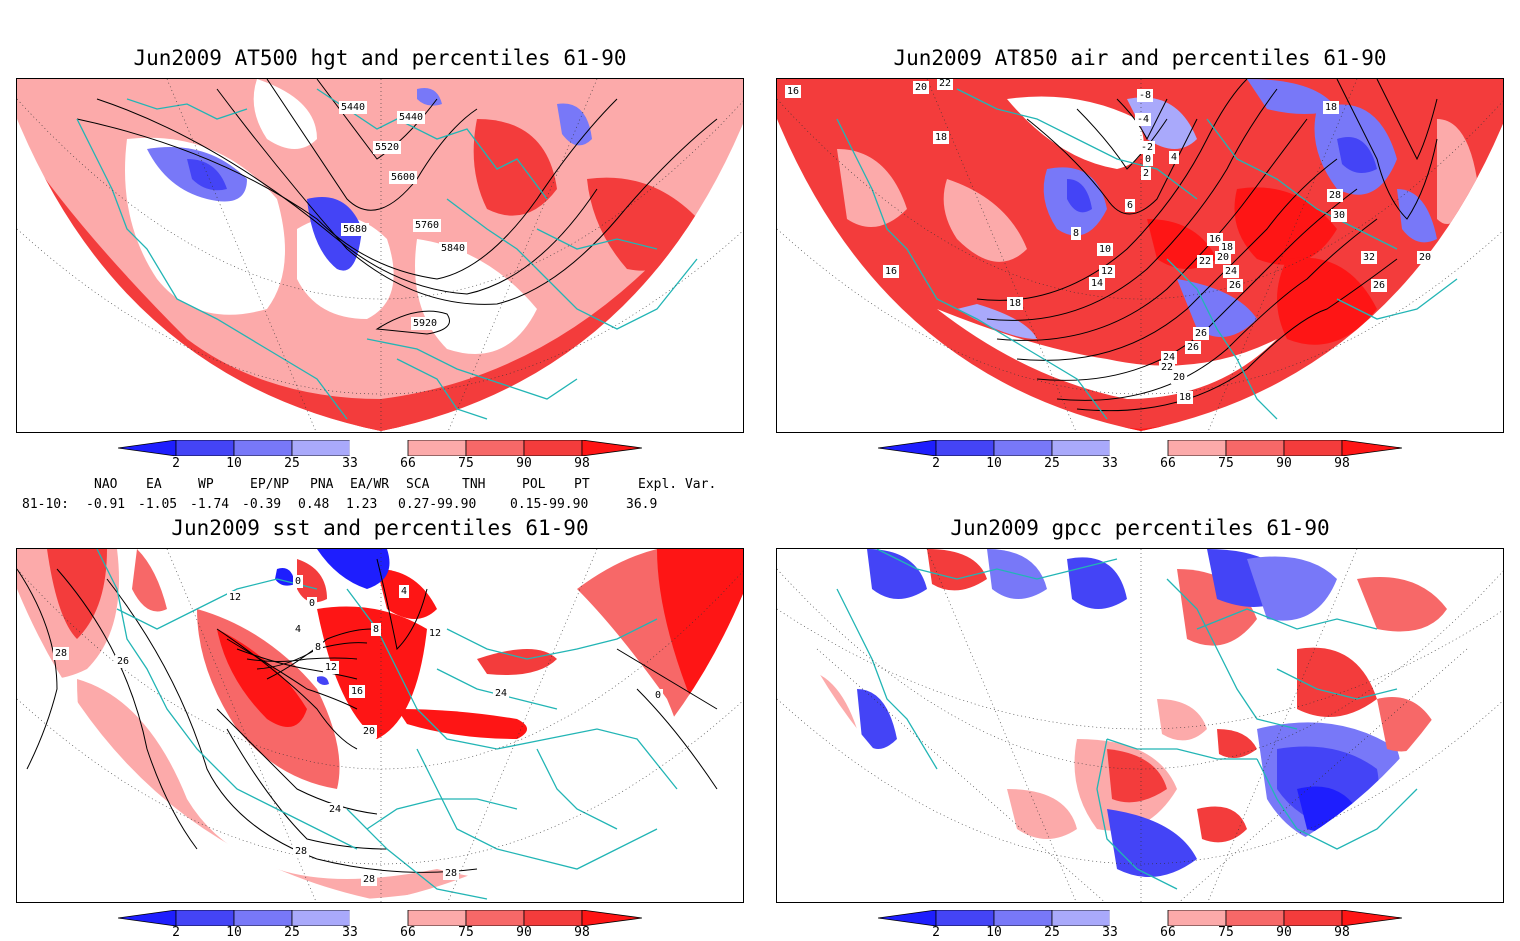 This screenshot has height=941, width=1520. I want to click on panel1-title: Jun2009 AT500 hgt and percentiles 61-90, so click(380, 58).